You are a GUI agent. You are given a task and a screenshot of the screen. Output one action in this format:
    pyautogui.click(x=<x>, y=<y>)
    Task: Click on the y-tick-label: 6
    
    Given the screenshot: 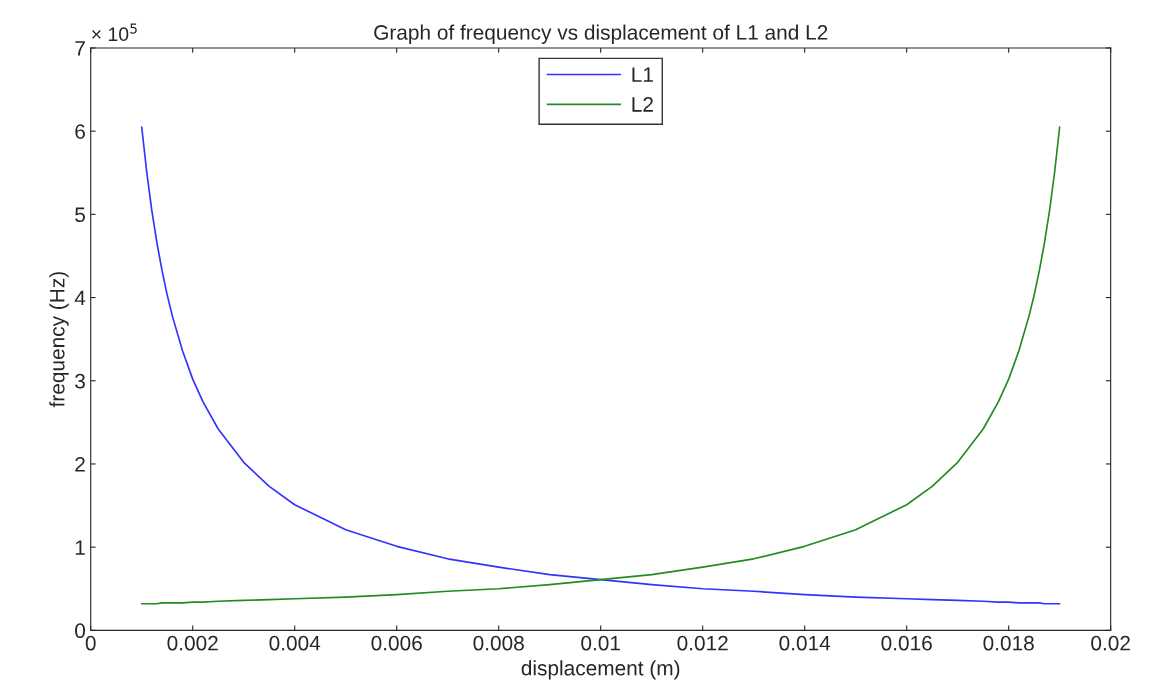 What is the action you would take?
    pyautogui.click(x=80, y=131)
    